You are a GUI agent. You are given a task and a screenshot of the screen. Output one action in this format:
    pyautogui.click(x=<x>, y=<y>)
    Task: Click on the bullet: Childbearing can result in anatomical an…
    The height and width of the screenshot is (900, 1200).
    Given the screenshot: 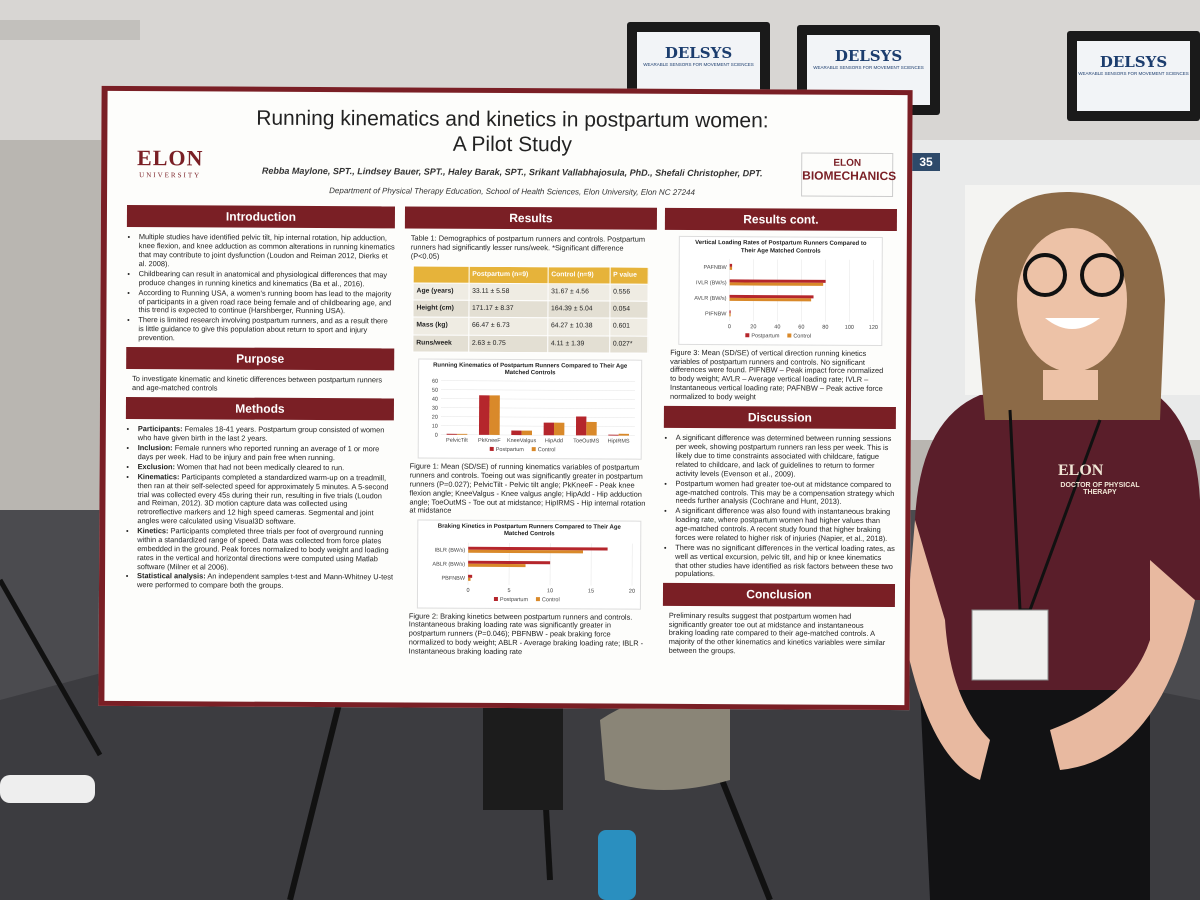 What is the action you would take?
    pyautogui.click(x=267, y=279)
    